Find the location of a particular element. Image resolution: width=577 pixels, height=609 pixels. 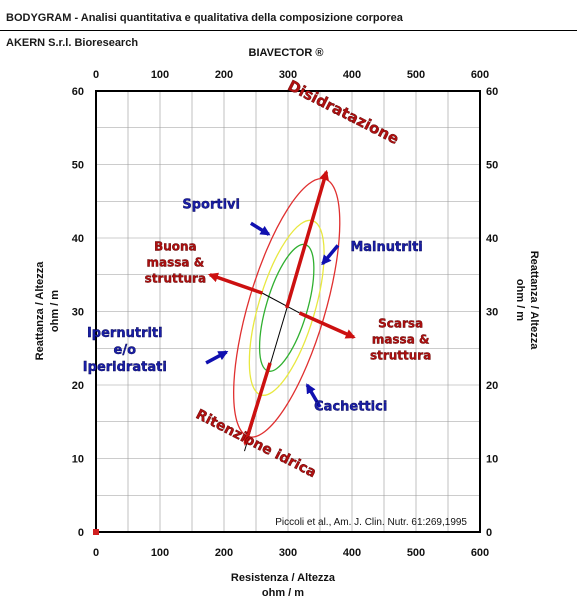

y-tick-label-right: 50 is located at coordinates (492, 166).